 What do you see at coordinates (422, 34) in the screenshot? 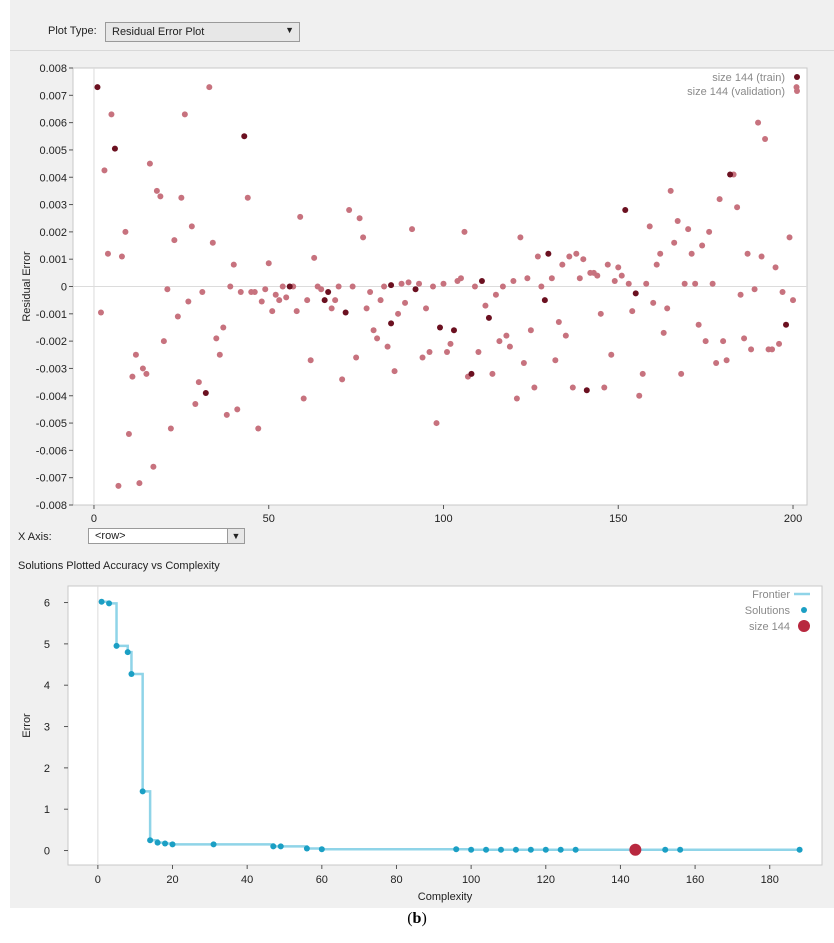
I see `plot-toolbar: Plot Type: Residual Error Plot ▼` at bounding box center [422, 34].